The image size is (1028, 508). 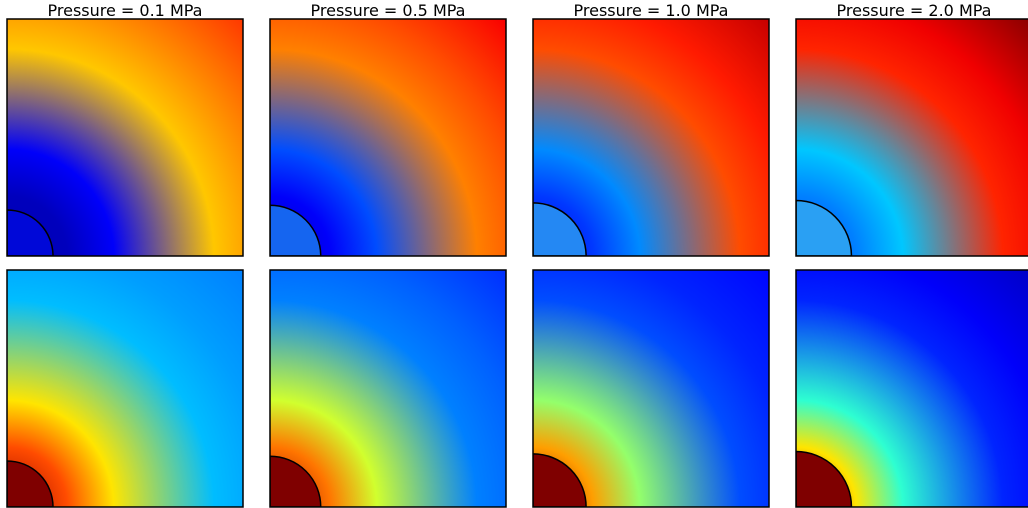 I want to click on panel-r1-c1, so click(x=125, y=137).